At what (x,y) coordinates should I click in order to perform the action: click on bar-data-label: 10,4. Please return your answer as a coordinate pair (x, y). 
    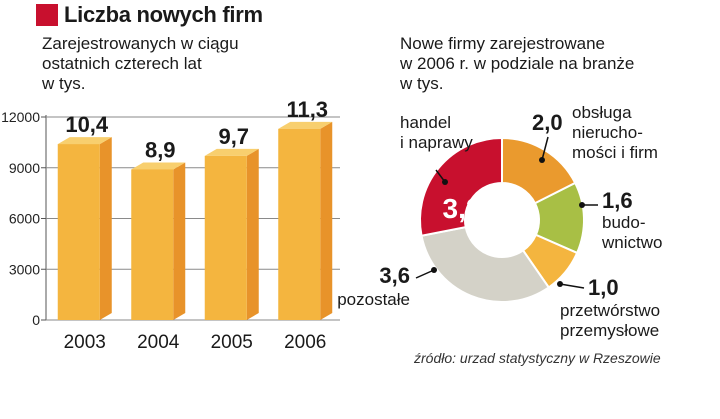
    Looking at the image, I should click on (87, 124).